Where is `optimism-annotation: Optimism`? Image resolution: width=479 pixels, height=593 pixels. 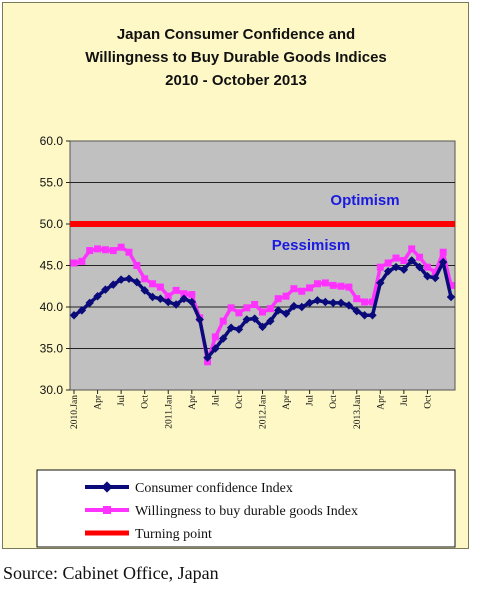 optimism-annotation: Optimism is located at coordinates (364, 200).